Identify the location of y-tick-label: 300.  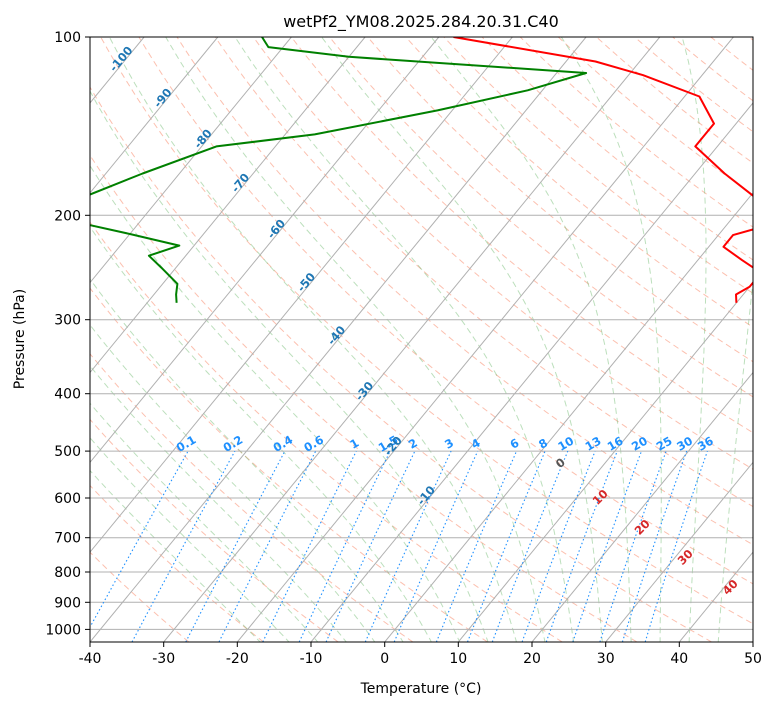
(67, 321).